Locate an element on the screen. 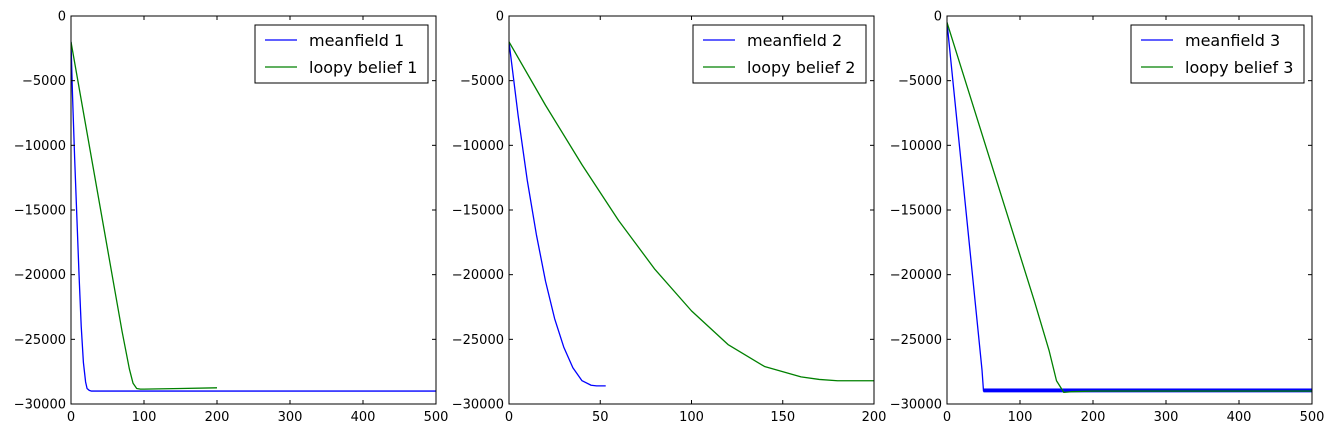 The height and width of the screenshot is (434, 1334). legend-label-2-2: loopy belief 2 is located at coordinates (801, 67).